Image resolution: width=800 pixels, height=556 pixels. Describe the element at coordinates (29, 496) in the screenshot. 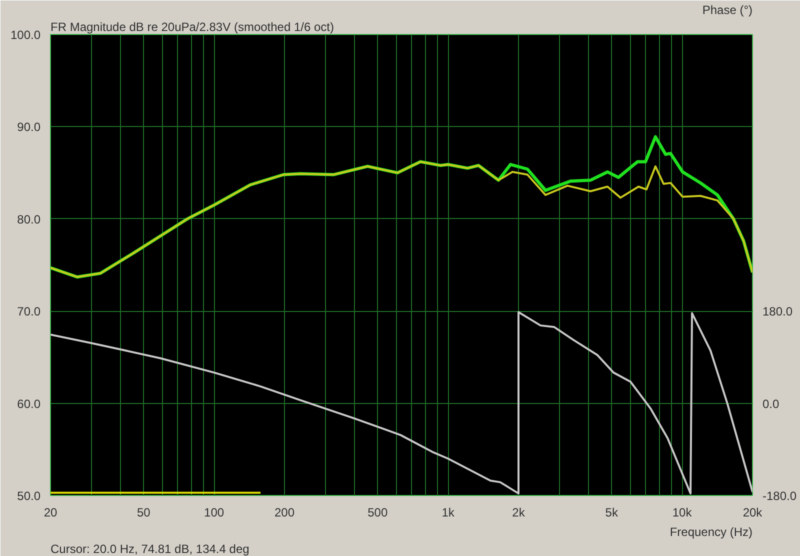

I see `y-tick-label: 50.0` at that location.